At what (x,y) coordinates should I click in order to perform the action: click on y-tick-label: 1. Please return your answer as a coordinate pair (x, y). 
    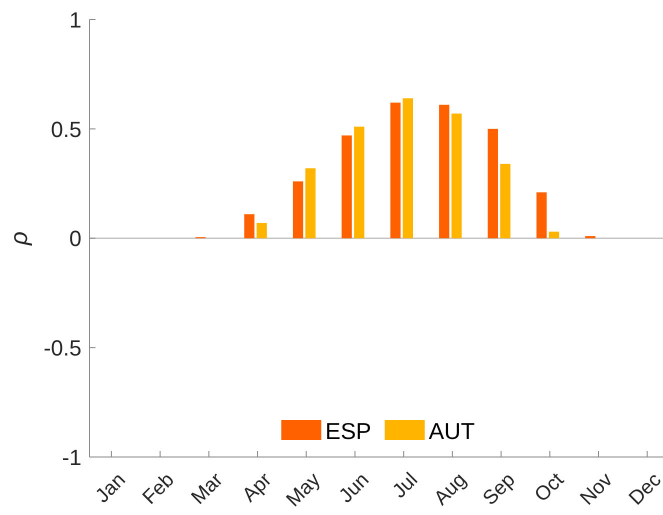
    Looking at the image, I should click on (75, 19).